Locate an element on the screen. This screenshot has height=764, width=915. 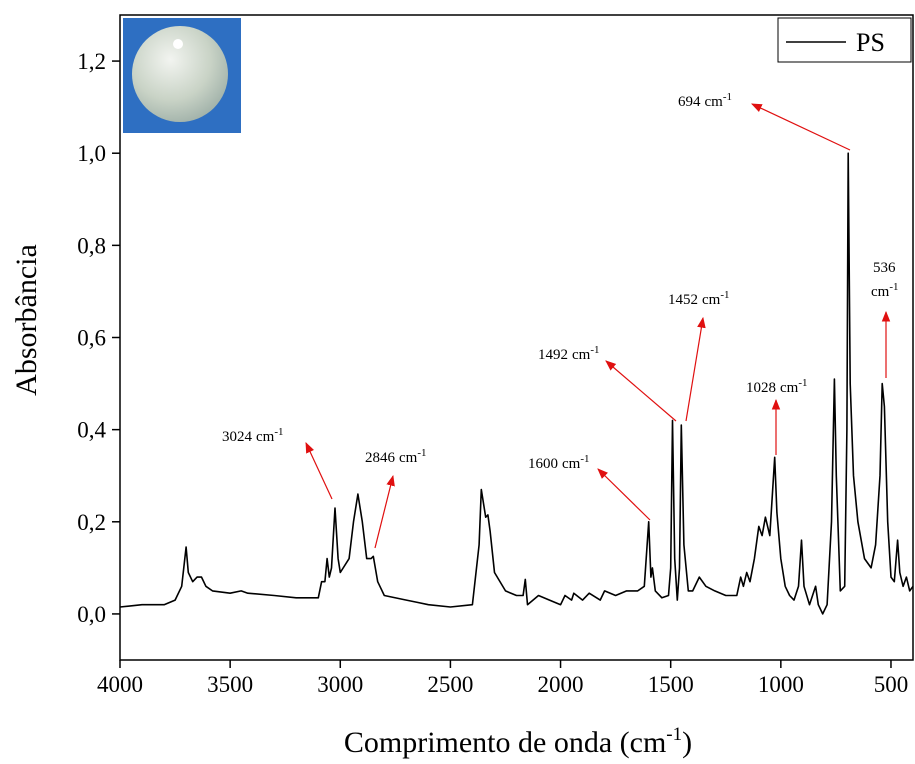
annotation-value: 3024 is located at coordinates (237, 437).